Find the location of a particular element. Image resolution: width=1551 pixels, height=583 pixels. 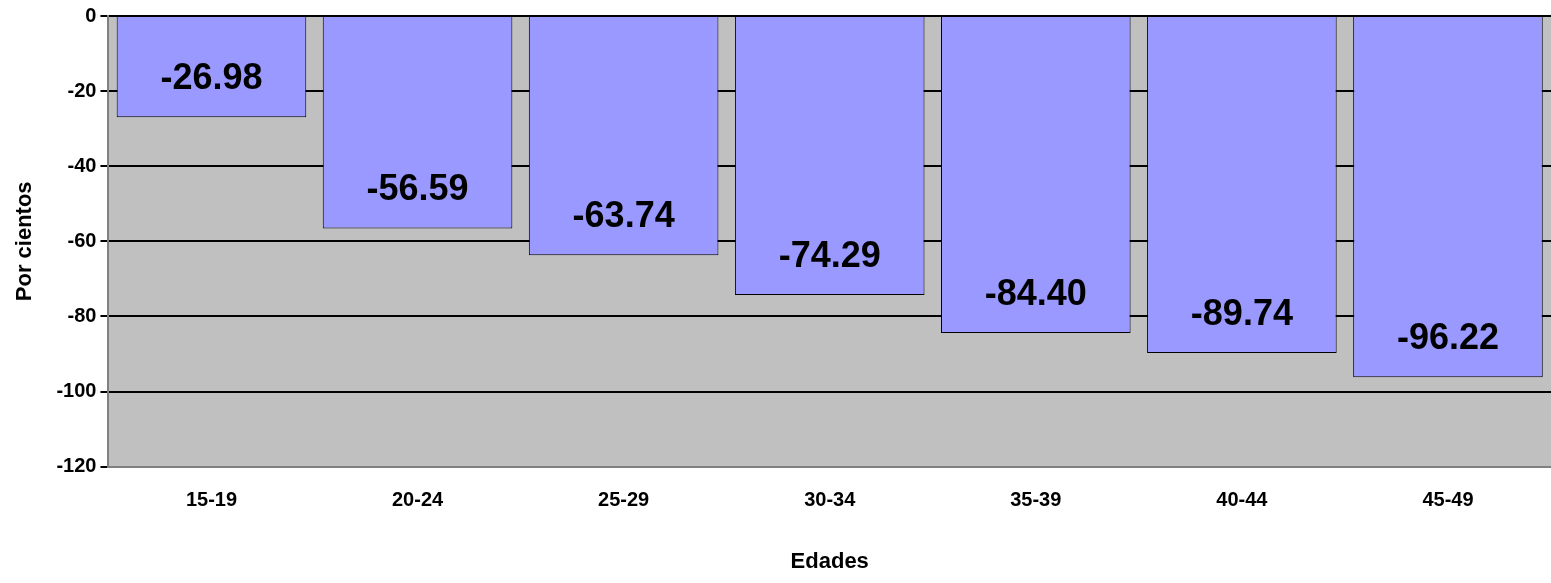

x-tick-label: 15-19 is located at coordinates (211, 499).